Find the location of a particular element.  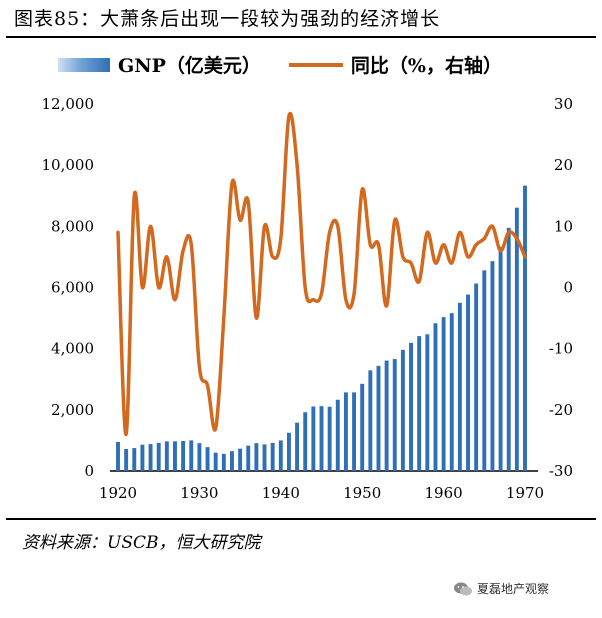

x-tick-label: 1920 is located at coordinates (118, 493).